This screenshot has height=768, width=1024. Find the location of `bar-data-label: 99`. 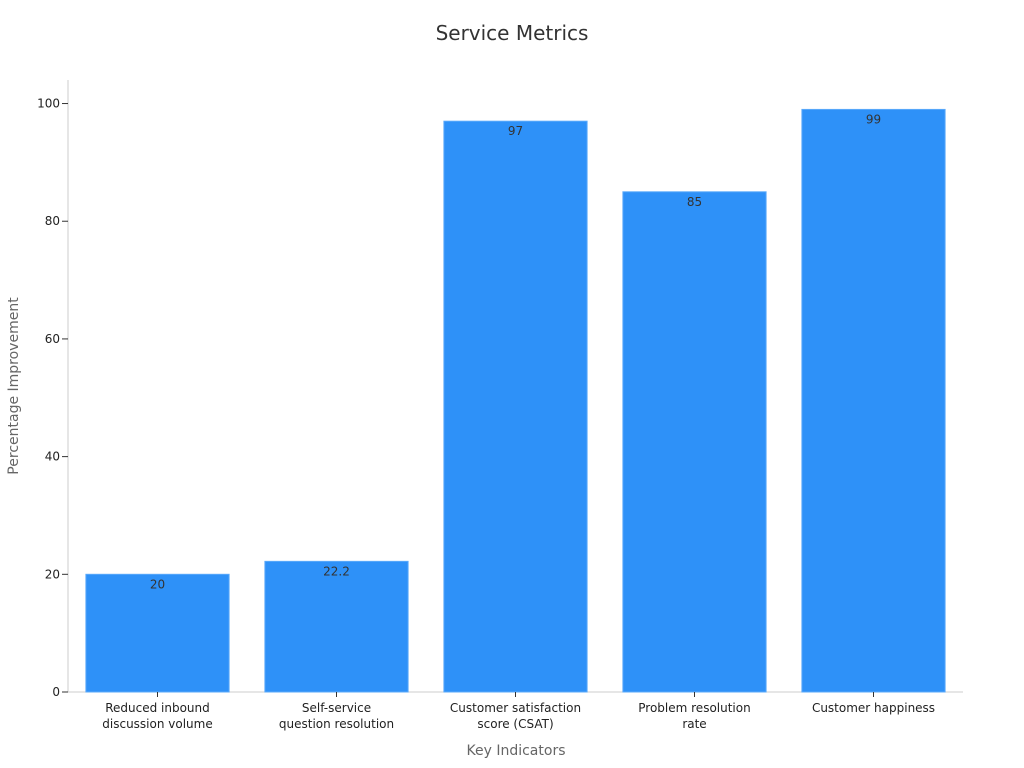

bar-data-label: 99 is located at coordinates (873, 119).